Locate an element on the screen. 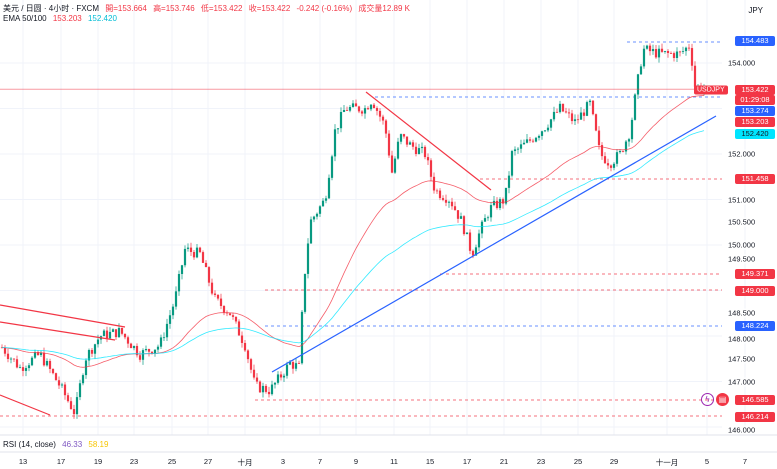 Image resolution: width=777 pixels, height=469 pixels. rsi-legend: RSI (14, close) 46.33 58.19 is located at coordinates (57, 444).